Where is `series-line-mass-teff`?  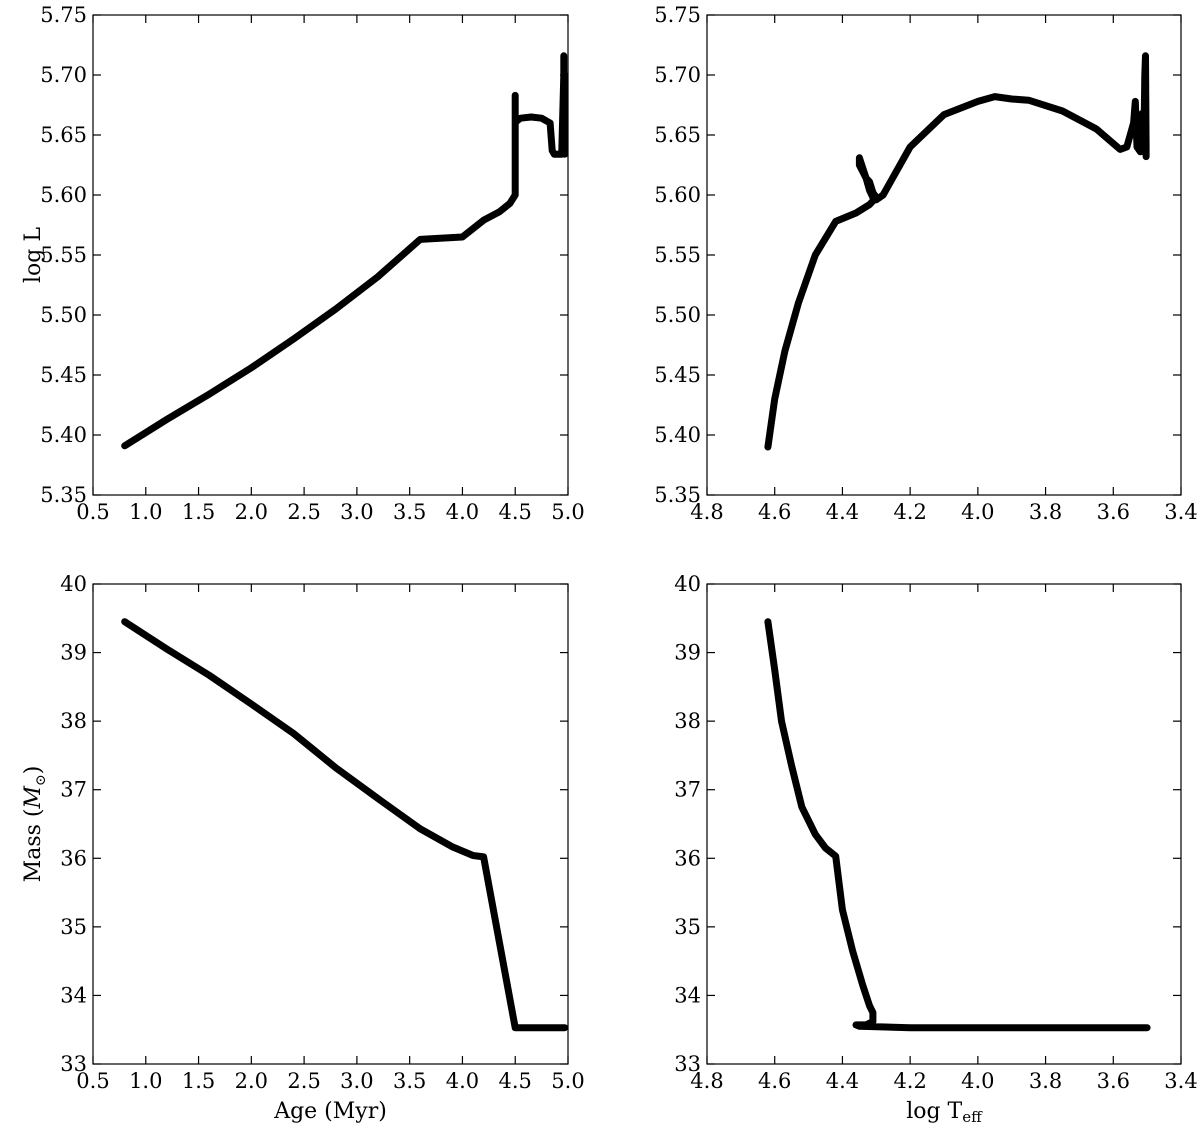 series-line-mass-teff is located at coordinates (957, 825).